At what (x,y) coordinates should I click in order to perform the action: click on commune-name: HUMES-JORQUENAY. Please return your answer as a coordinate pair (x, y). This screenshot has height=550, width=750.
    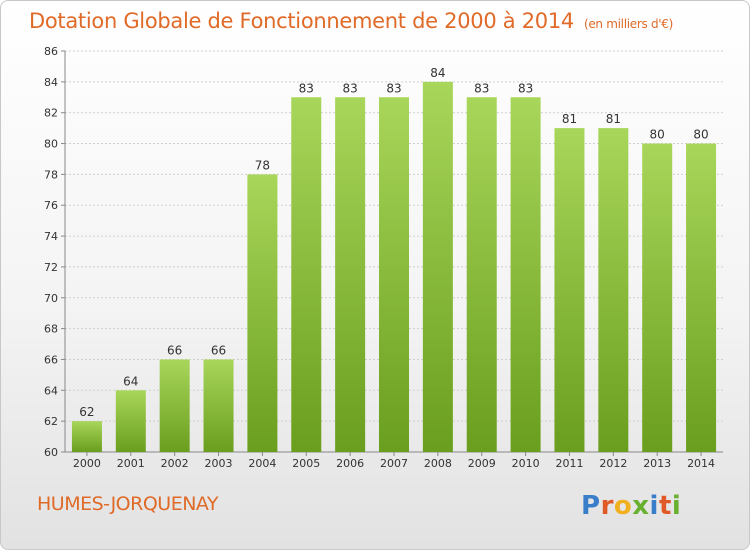
    Looking at the image, I should click on (128, 504).